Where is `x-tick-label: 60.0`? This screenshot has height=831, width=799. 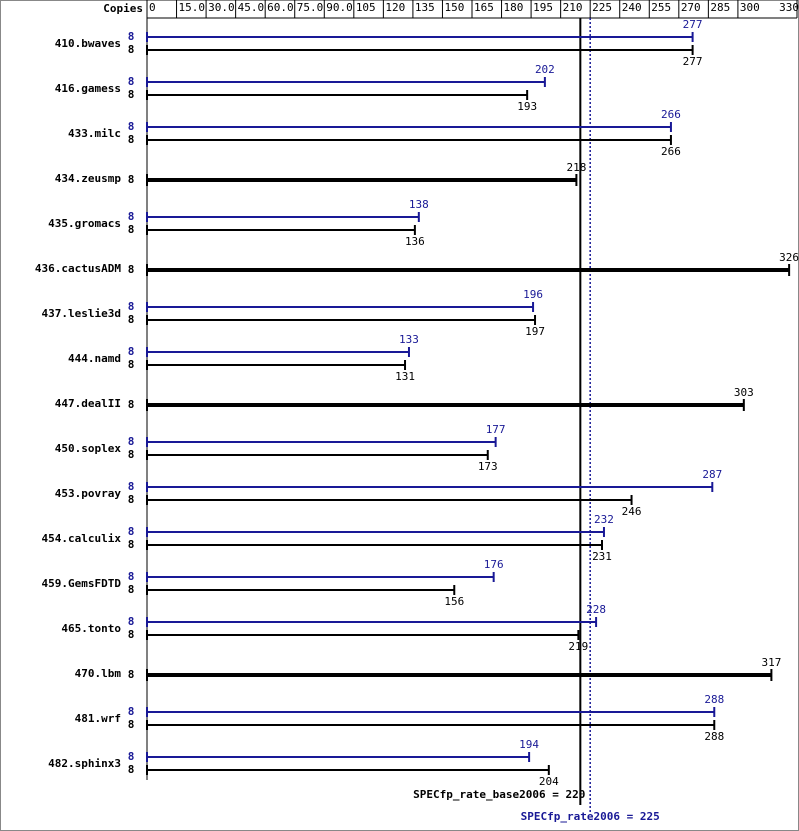 x-tick-label: 60.0 is located at coordinates (280, 7).